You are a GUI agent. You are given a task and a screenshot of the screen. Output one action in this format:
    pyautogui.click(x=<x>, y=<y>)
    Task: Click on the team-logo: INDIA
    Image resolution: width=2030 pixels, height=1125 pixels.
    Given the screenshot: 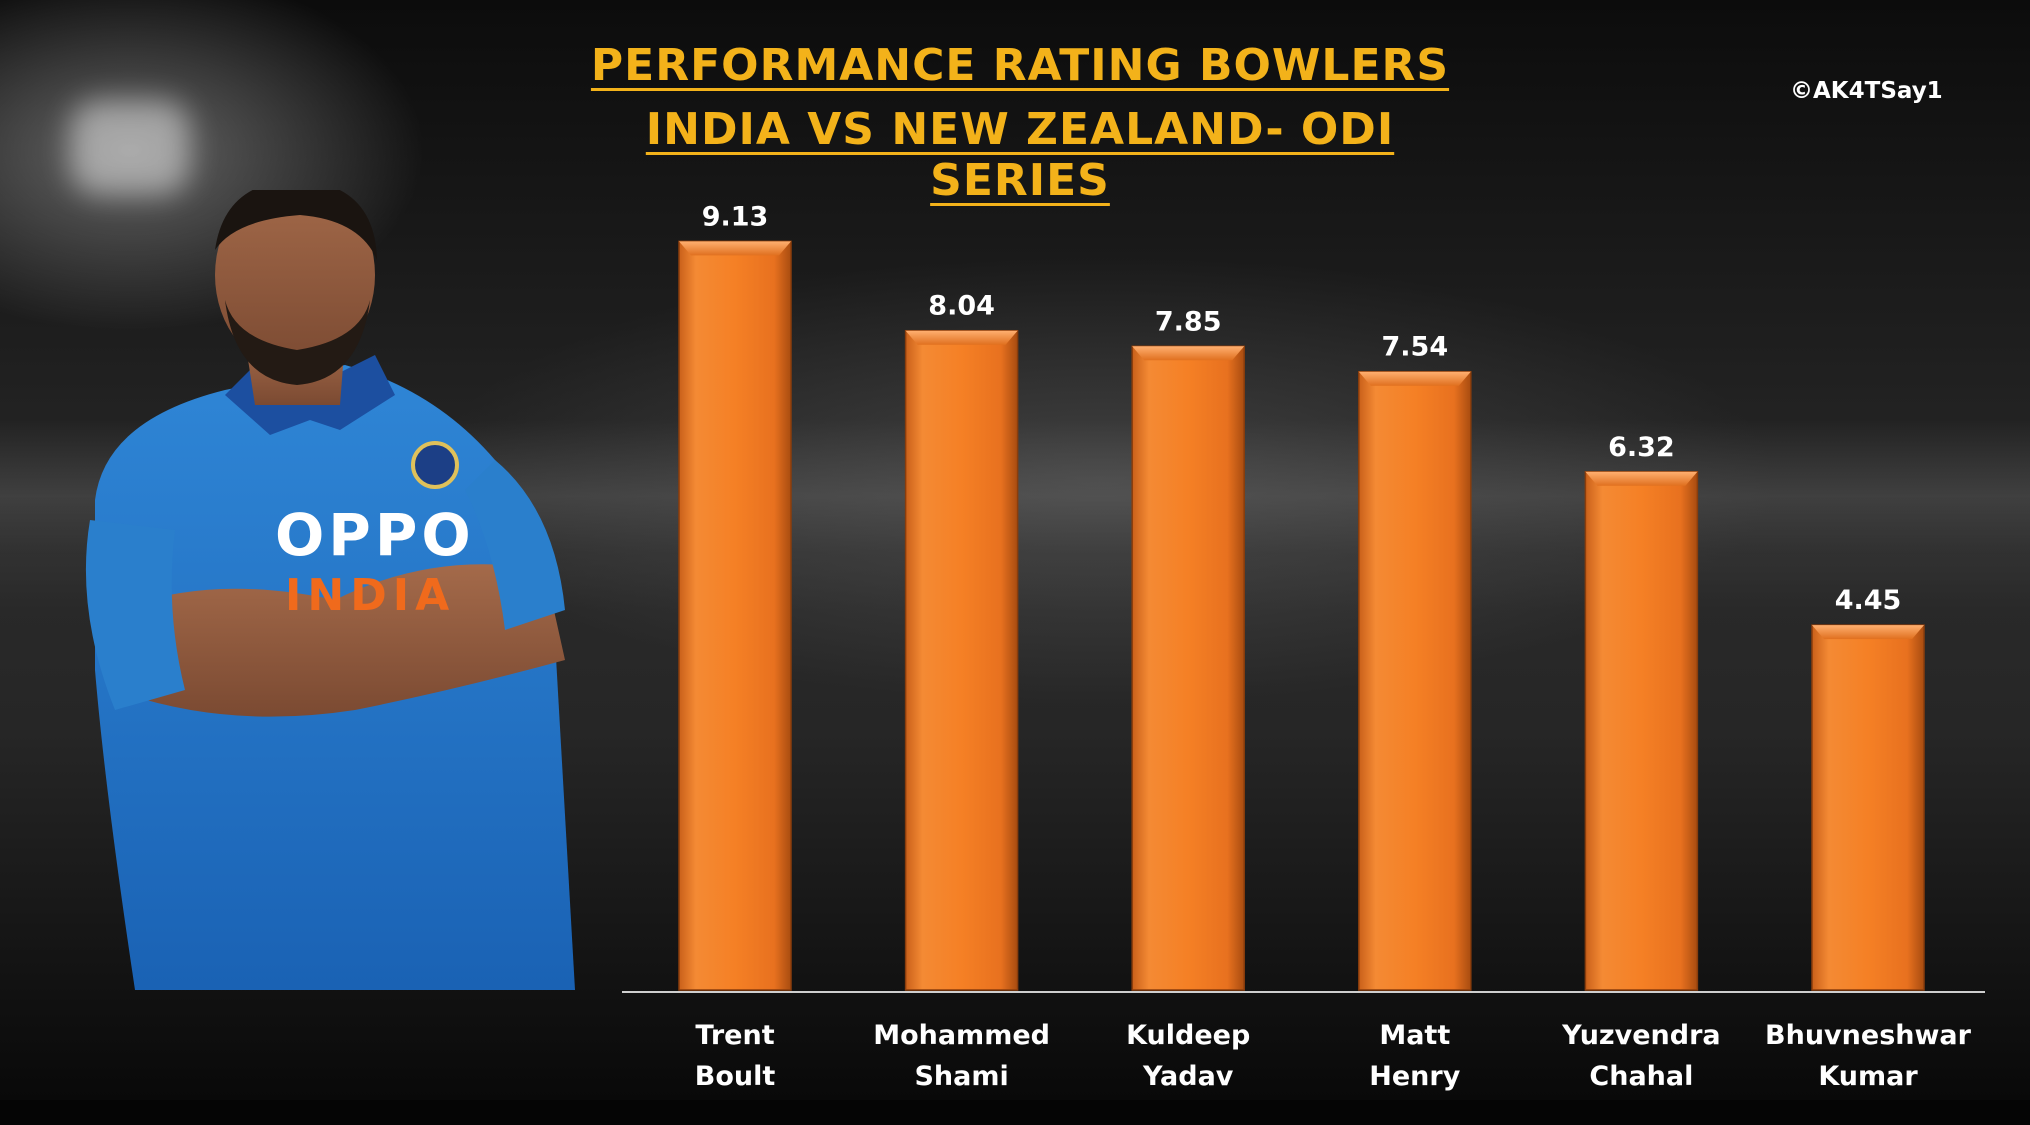 What is the action you would take?
    pyautogui.click(x=370, y=595)
    